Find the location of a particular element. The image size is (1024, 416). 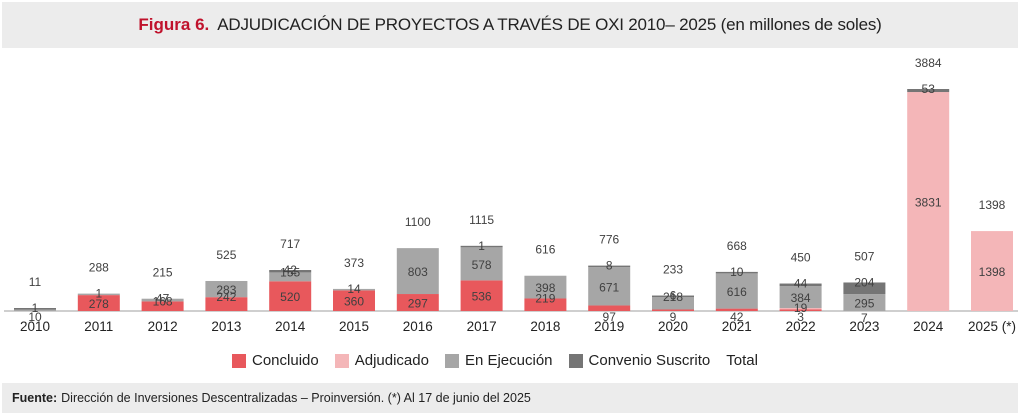

segment-value-label: 384 is located at coordinates (801, 298).